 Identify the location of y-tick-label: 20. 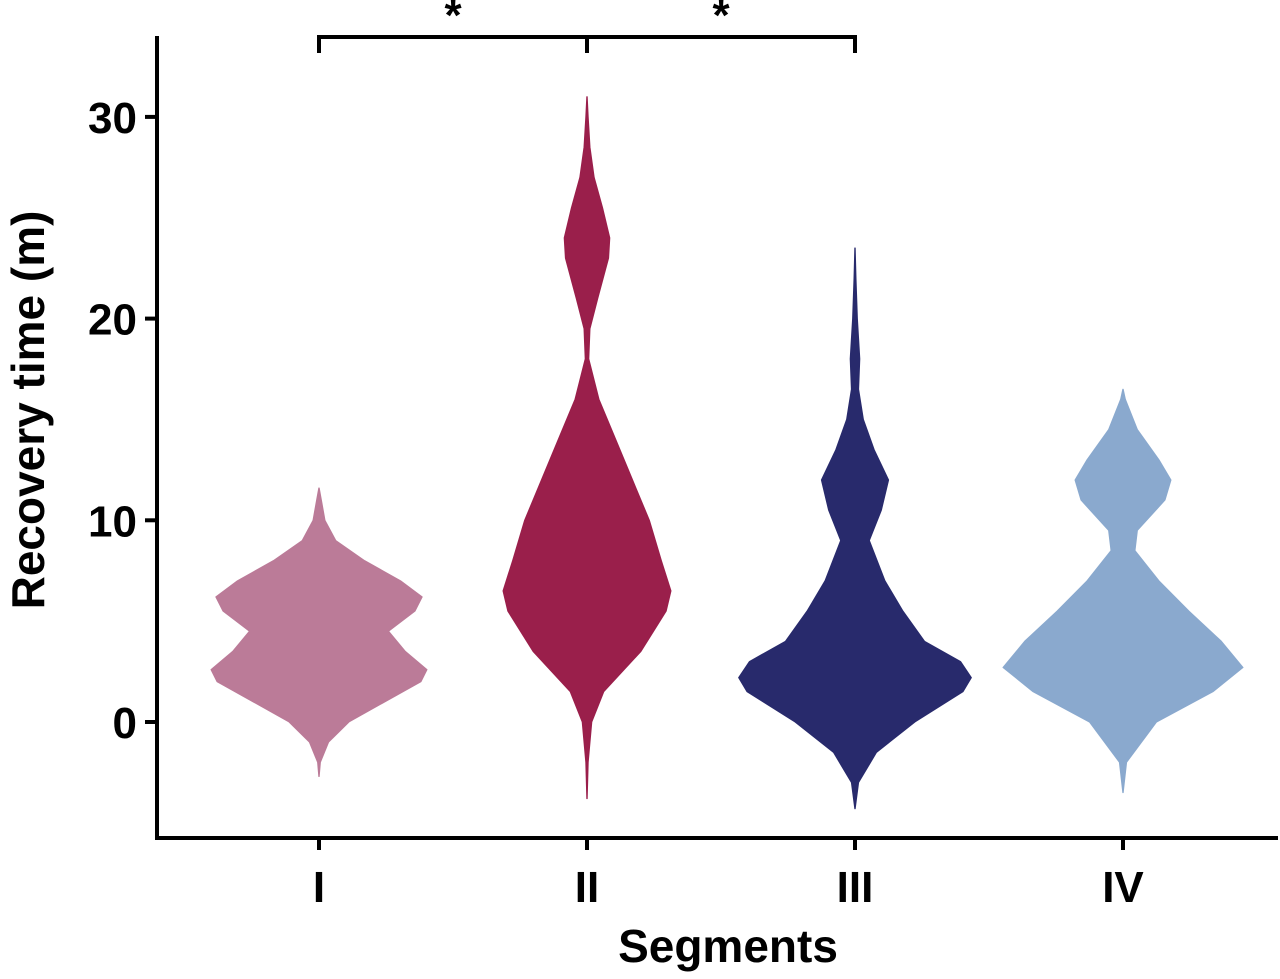
(112, 320).